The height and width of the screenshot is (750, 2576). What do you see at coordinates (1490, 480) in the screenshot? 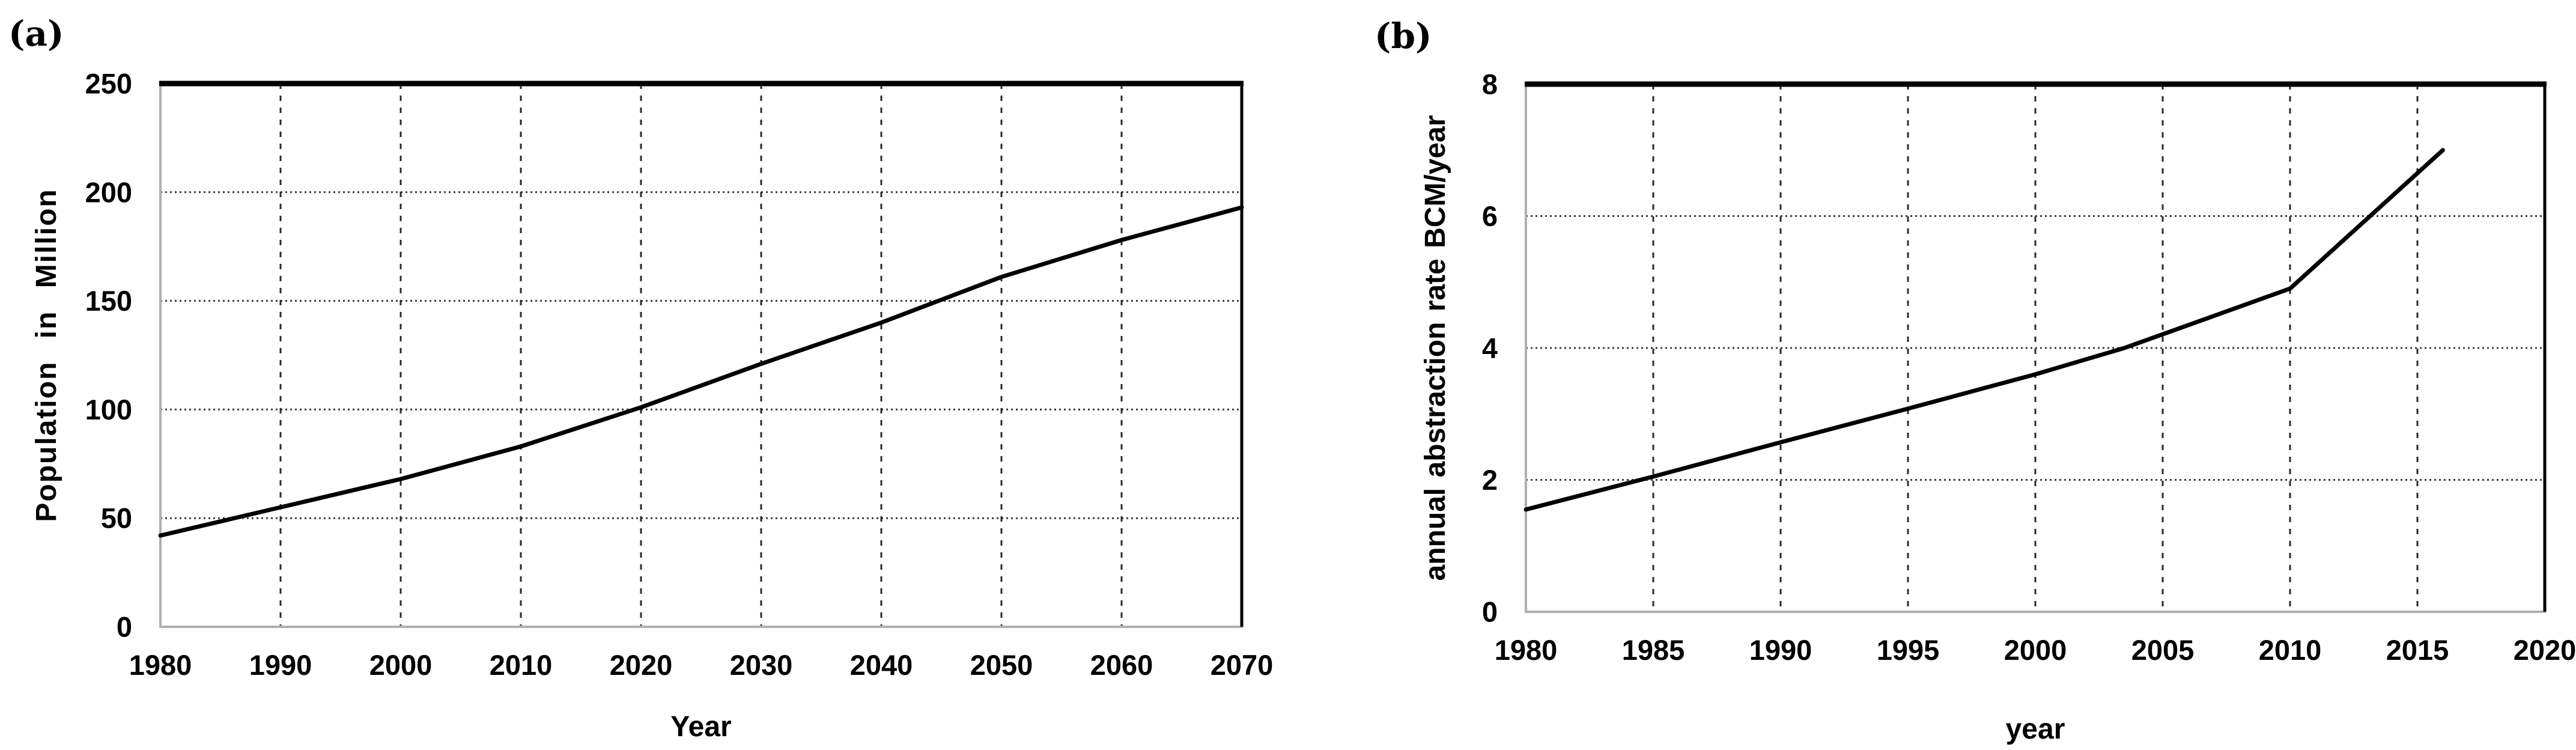
I see `y-tick-label-2: 2` at bounding box center [1490, 480].